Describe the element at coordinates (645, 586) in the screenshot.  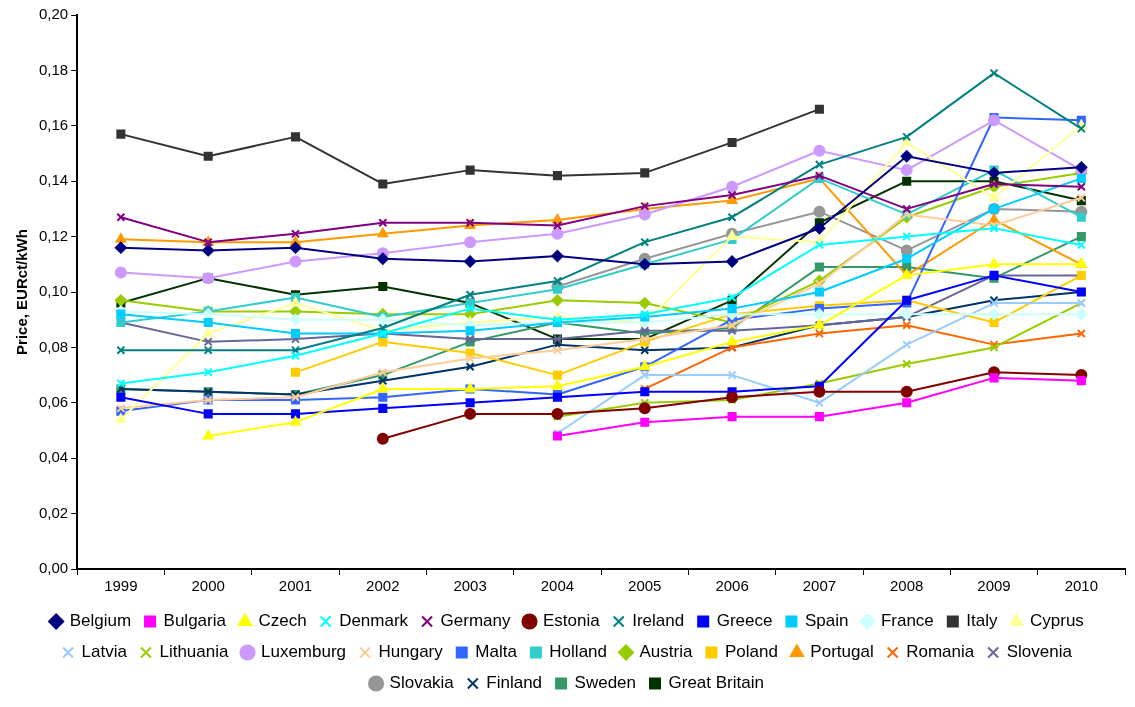
I see `x-tick-label: 2005` at that location.